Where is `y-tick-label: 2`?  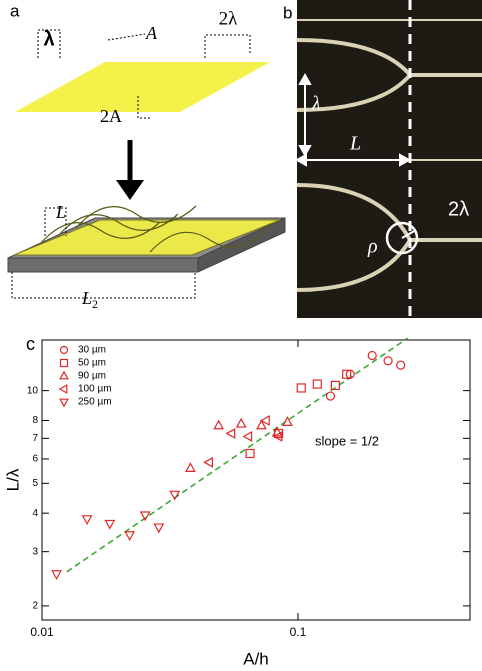 y-tick-label: 2 is located at coordinates (35, 606).